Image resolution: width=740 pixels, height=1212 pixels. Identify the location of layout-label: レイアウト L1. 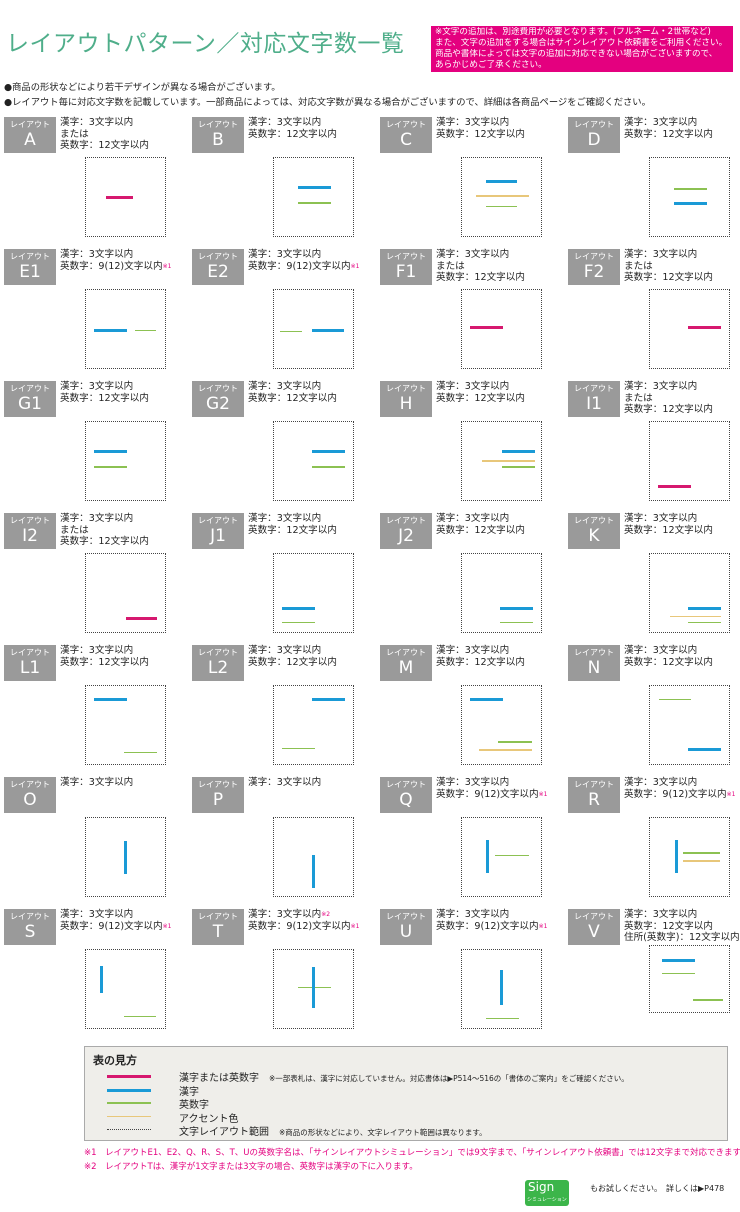
(30, 663).